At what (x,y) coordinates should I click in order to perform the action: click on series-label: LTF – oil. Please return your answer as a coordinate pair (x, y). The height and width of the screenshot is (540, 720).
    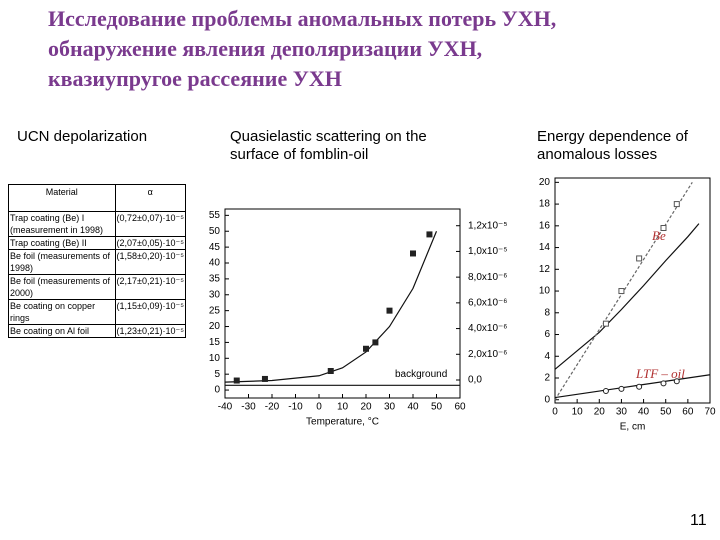
    Looking at the image, I should click on (660, 373).